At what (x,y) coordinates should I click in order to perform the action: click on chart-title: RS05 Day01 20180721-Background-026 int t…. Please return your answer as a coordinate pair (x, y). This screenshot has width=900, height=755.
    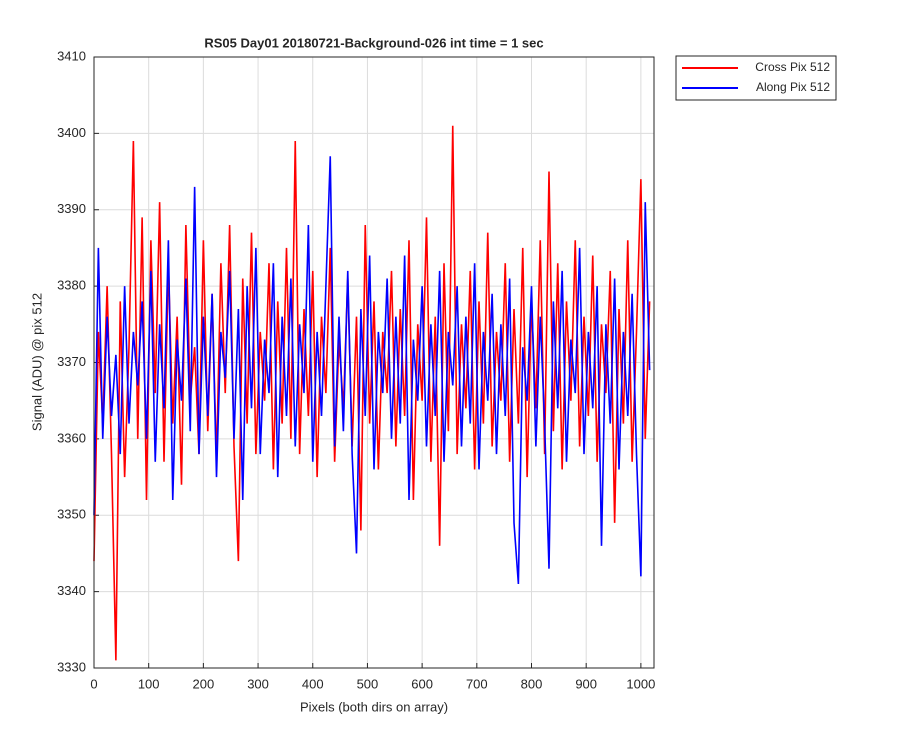
    Looking at the image, I should click on (373, 42).